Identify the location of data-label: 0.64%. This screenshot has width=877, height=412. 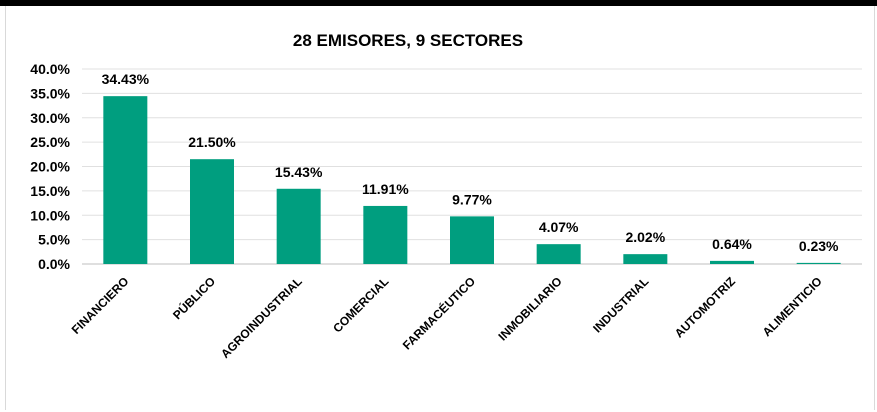
(732, 244).